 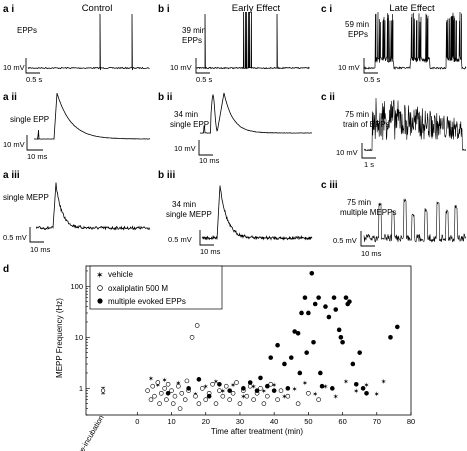 What do you see at coordinates (100, 288) in the screenshot?
I see `legend-open-circle-icon` at bounding box center [100, 288].